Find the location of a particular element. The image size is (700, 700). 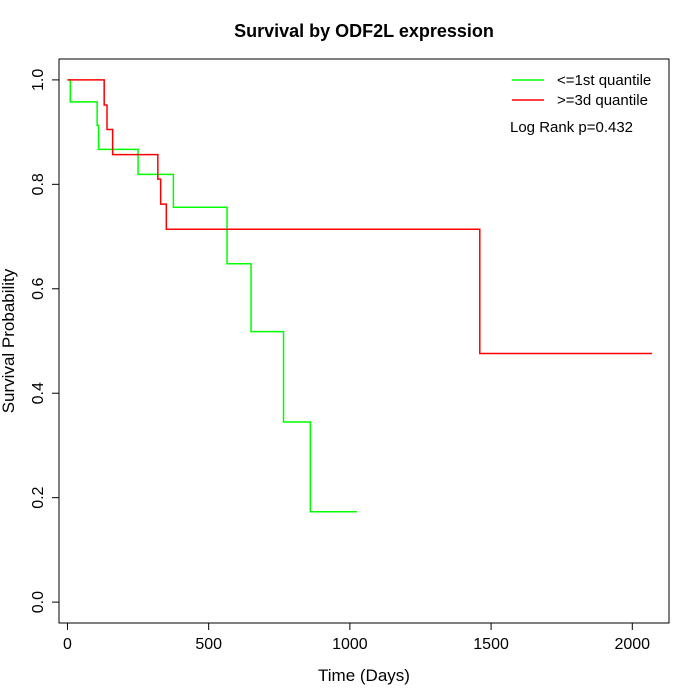

x-tick-label: 2000 is located at coordinates (632, 644).